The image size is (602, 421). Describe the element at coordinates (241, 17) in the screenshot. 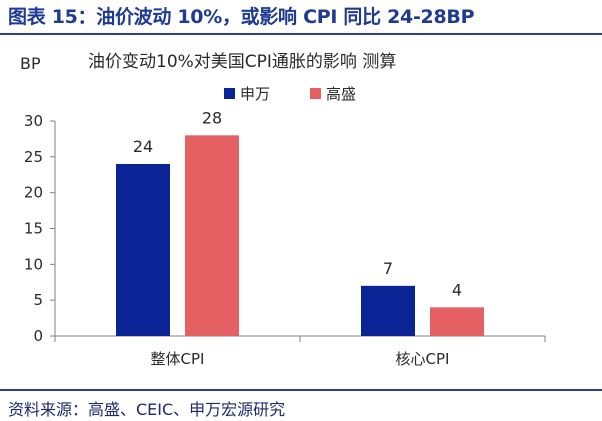

I see `figure-title: 图表 15：油价波动 10%，或影响 CPI 同比 24-28BP` at that location.